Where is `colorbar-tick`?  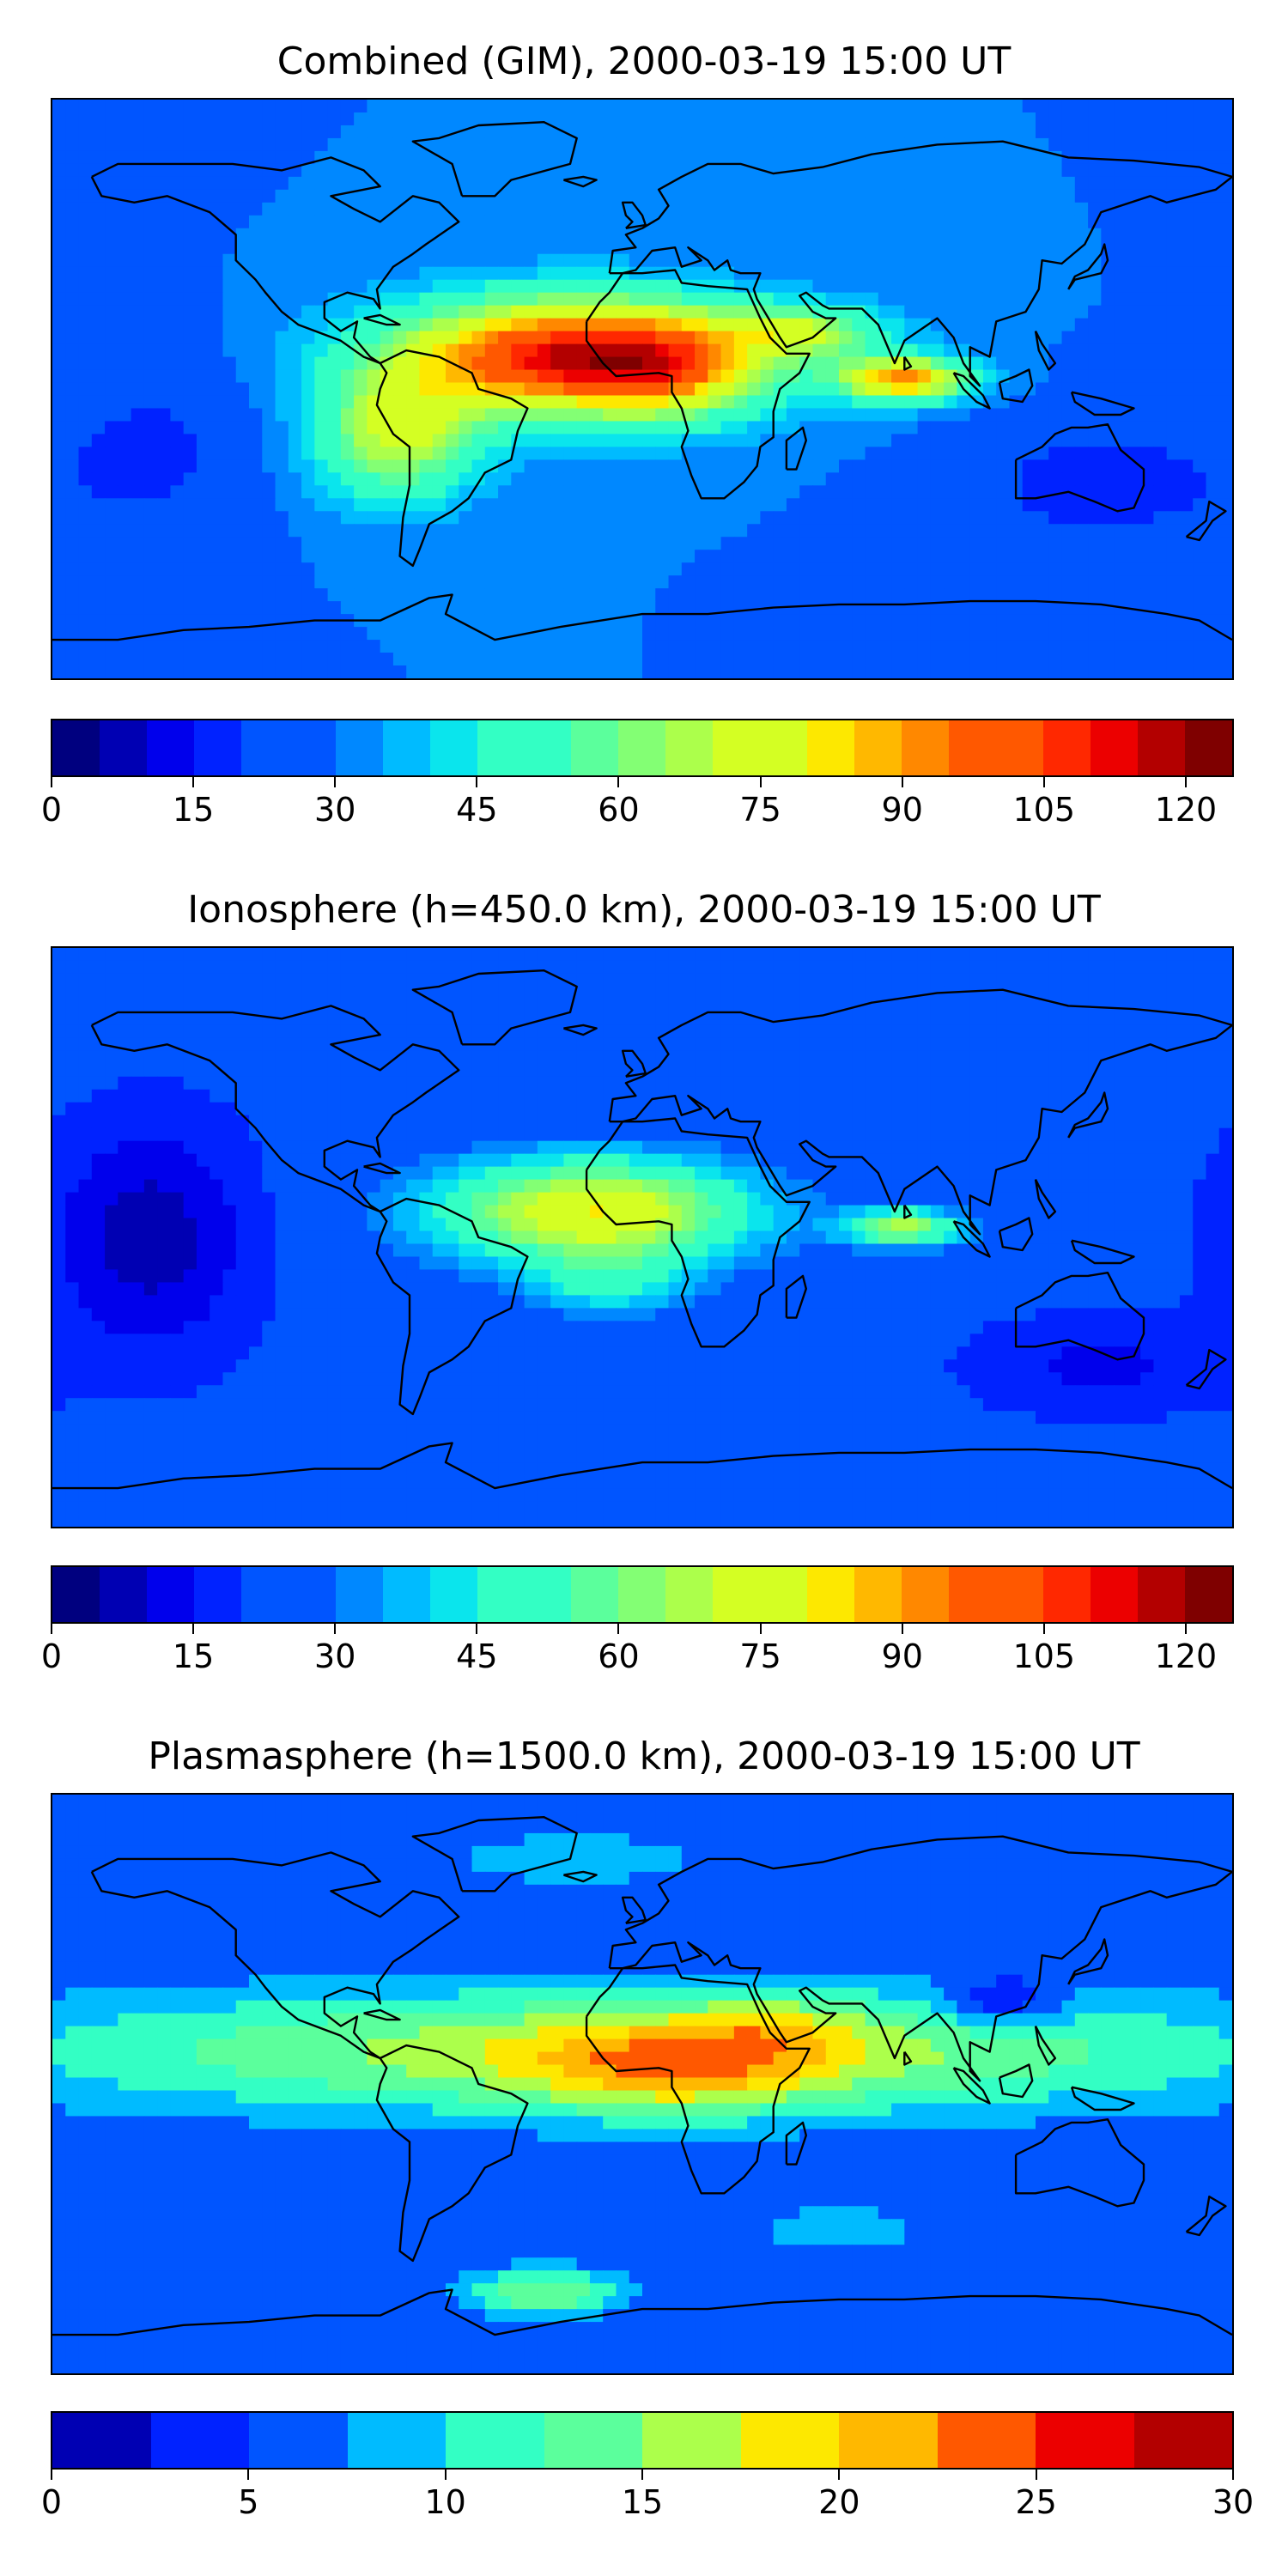
colorbar-tick is located at coordinates (1185, 782).